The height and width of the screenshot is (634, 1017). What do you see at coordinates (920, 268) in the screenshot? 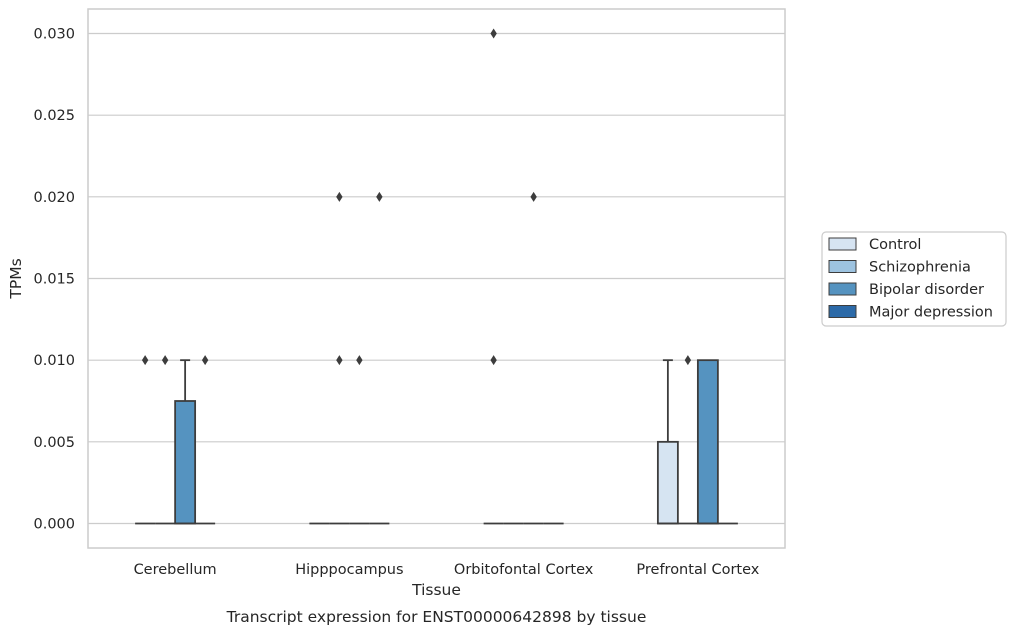
I see `legend-label: Schizophrenia` at bounding box center [920, 268].